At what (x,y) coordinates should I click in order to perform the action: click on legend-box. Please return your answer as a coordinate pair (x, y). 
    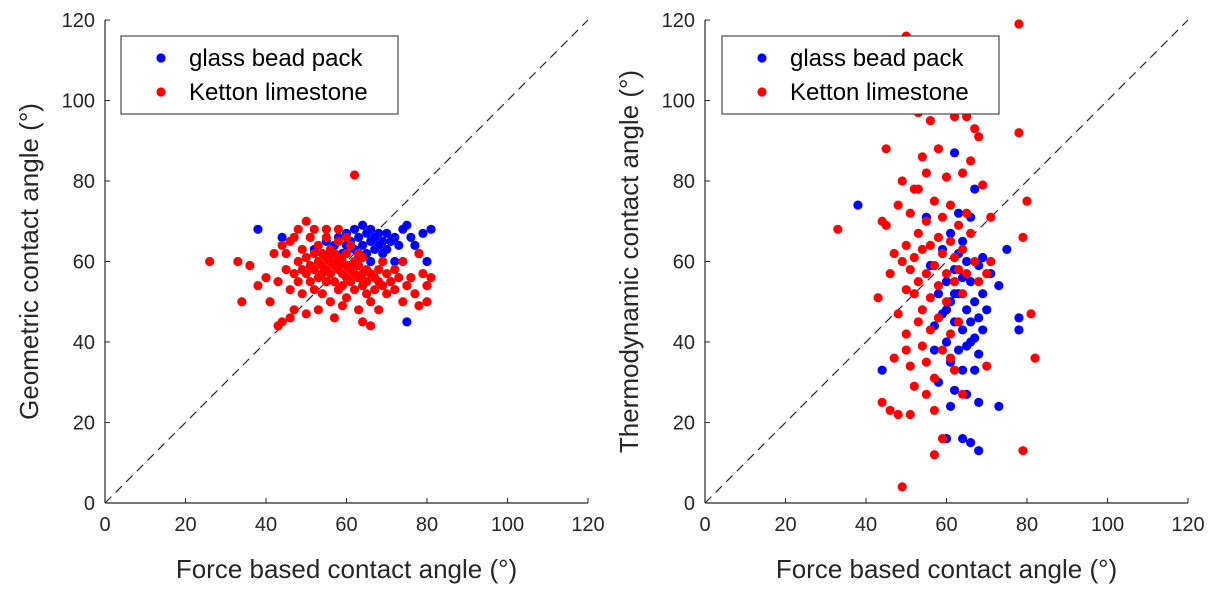
    Looking at the image, I should click on (860, 75).